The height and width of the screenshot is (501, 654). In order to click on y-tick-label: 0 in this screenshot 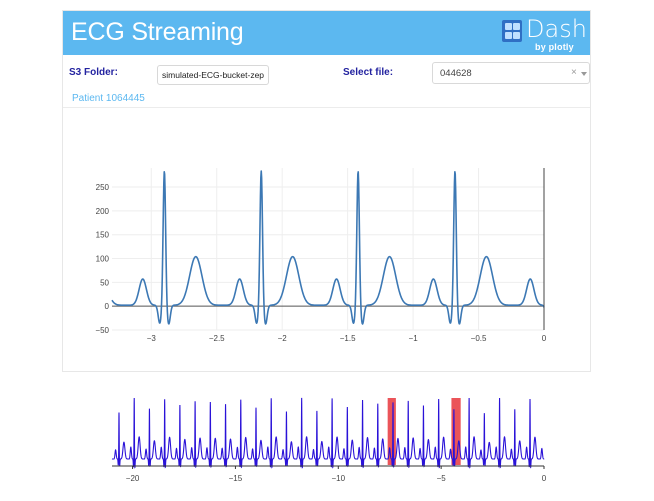, I will do `click(107, 306)`.